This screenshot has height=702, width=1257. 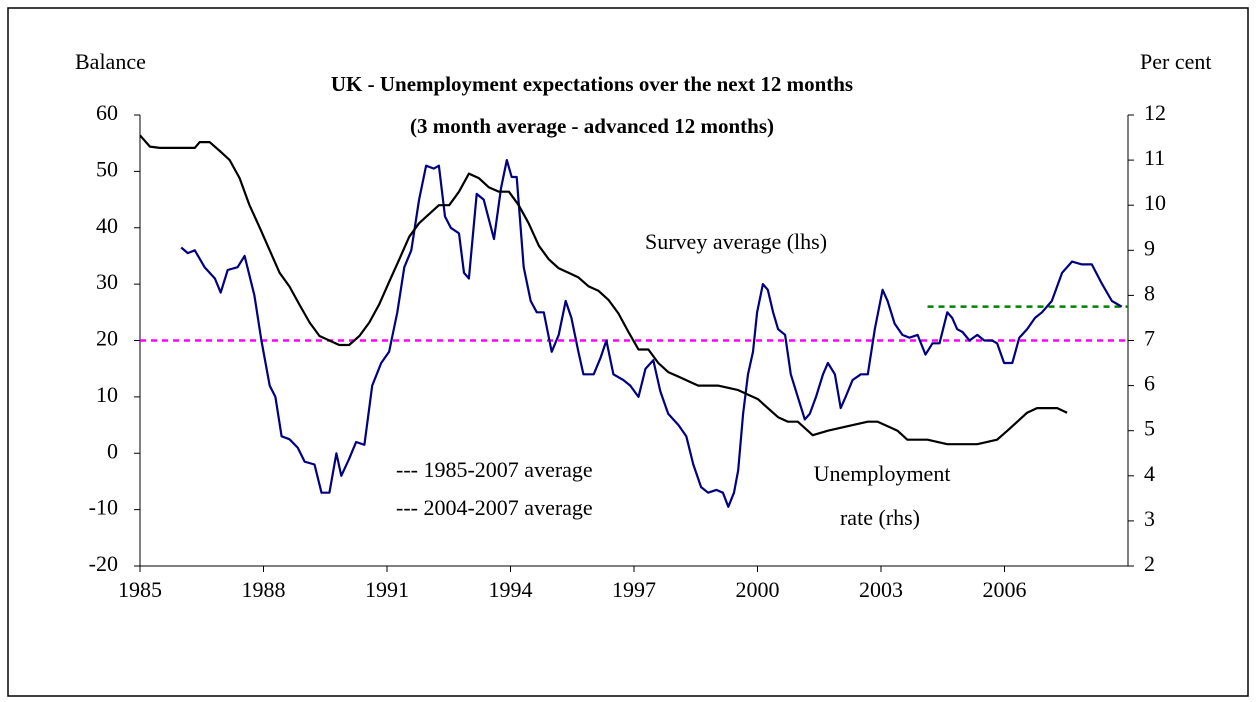 What do you see at coordinates (1149, 292) in the screenshot?
I see `y2-tick-label: 8` at bounding box center [1149, 292].